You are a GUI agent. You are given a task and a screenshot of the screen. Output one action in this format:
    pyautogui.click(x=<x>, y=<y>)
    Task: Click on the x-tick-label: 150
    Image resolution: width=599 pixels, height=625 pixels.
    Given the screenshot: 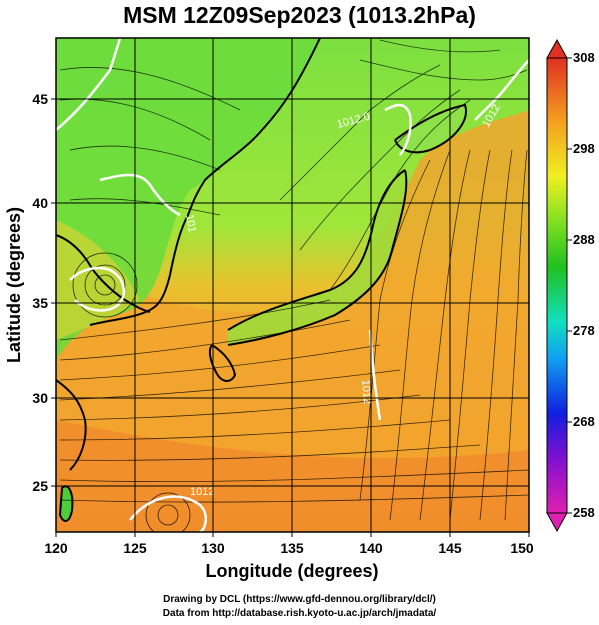 What is the action you would take?
    pyautogui.click(x=522, y=548)
    